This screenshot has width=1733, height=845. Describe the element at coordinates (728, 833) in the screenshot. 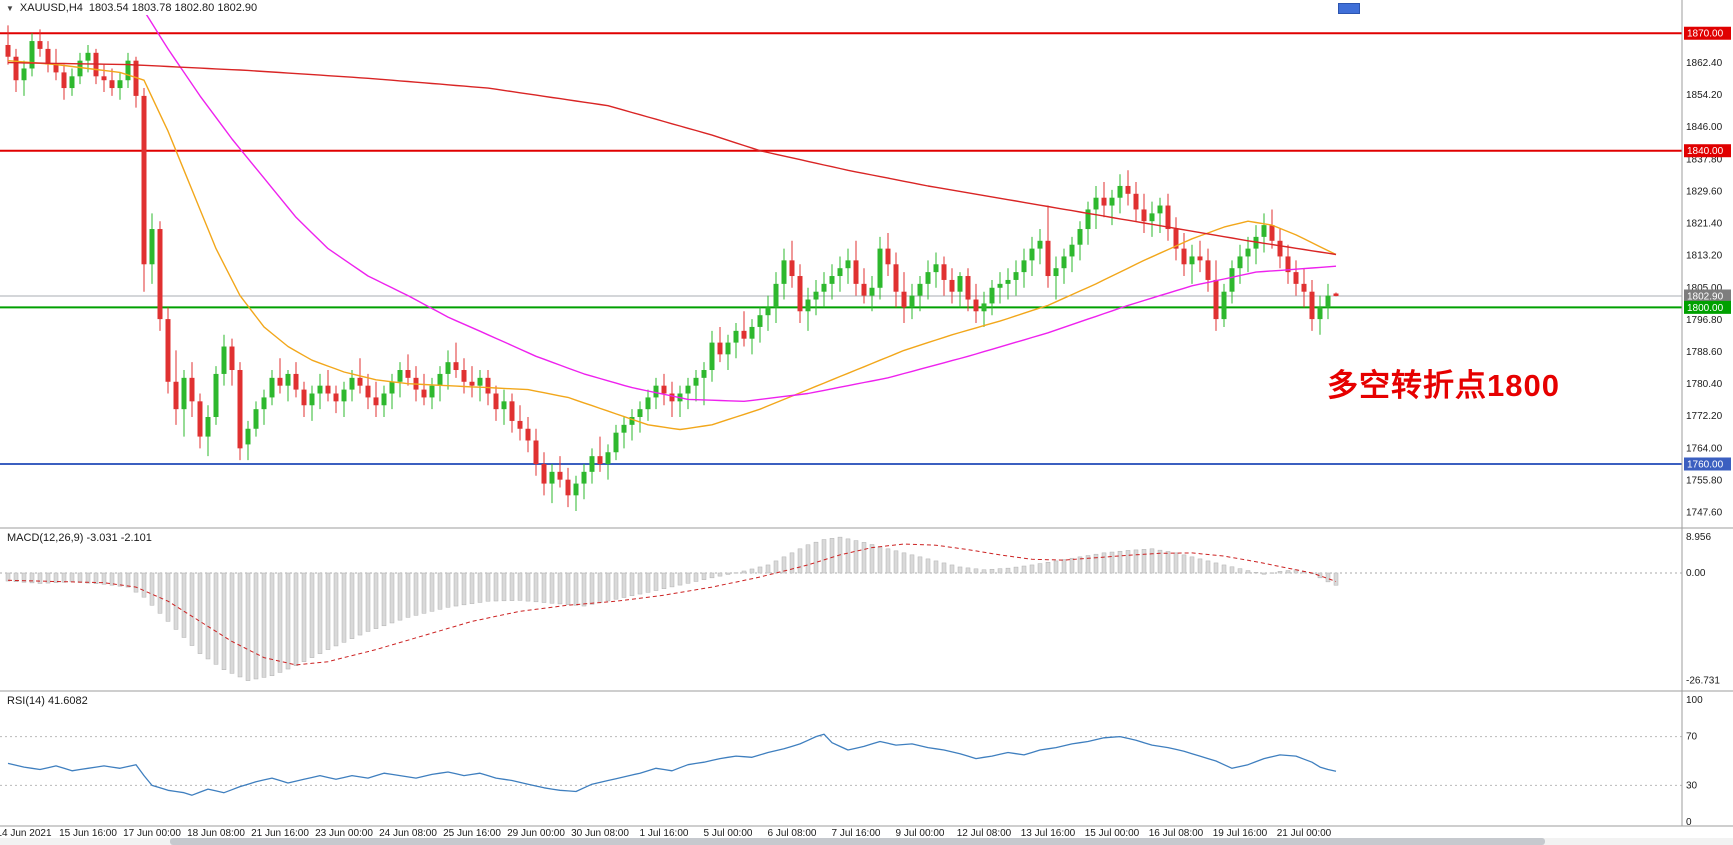

I see `time-axis-label: 5 Jul 00:00` at that location.